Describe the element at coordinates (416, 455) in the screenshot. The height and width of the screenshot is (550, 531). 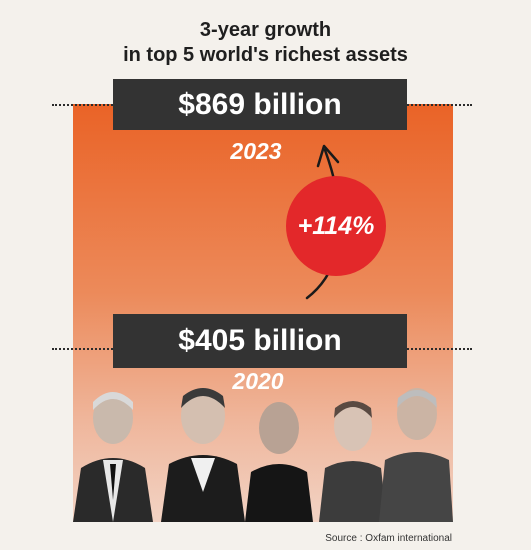
I see `person-5-figure` at that location.